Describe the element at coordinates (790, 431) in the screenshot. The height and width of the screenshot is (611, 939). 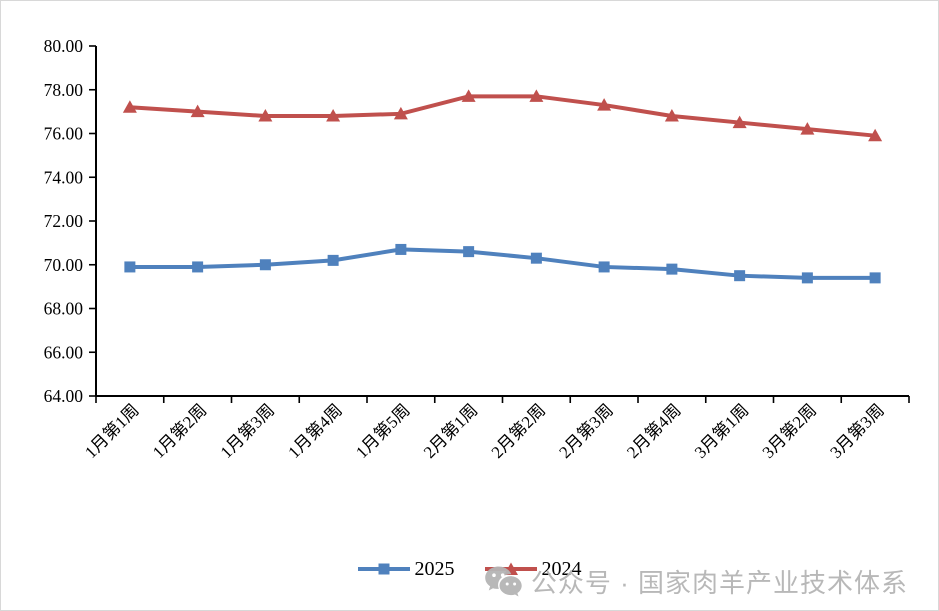
I see `x-axis-category-label: 3月第2周` at that location.